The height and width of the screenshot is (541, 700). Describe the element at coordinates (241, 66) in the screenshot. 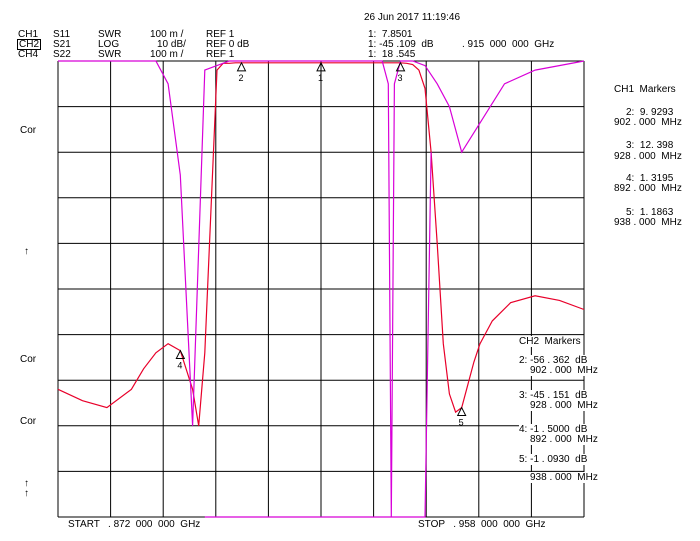

I see `marker-2-icon` at that location.